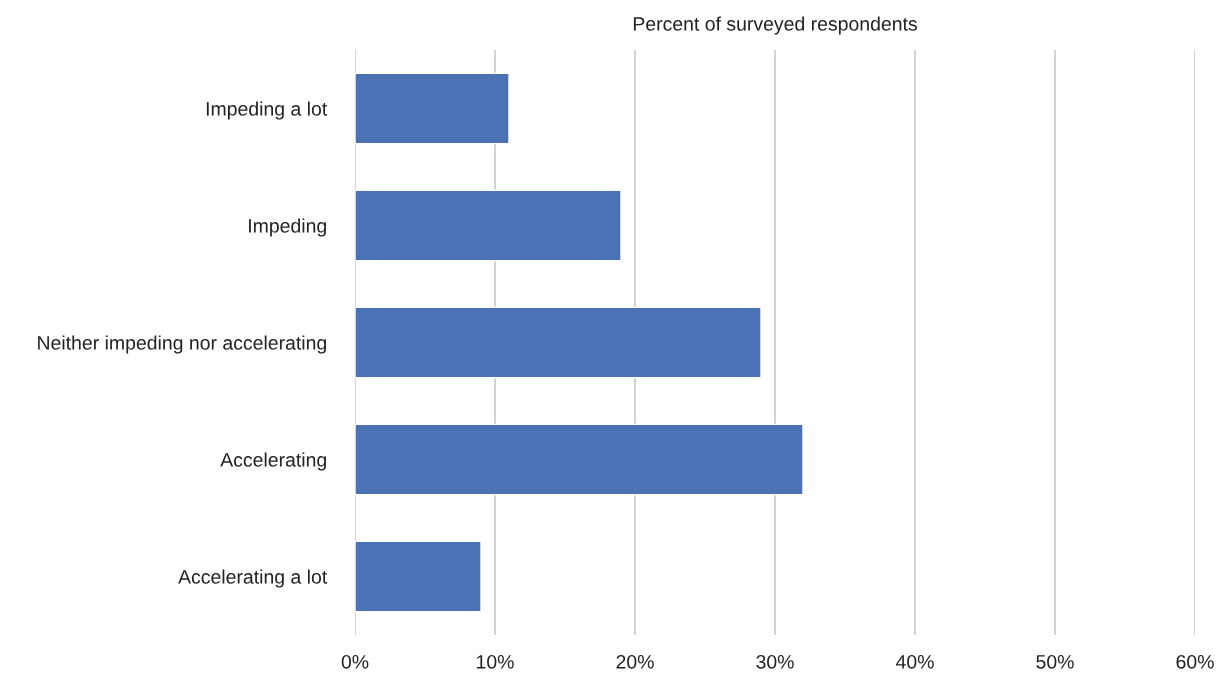 The image size is (1231, 679). What do you see at coordinates (914, 661) in the screenshot?
I see `x-tick-label: 40%` at bounding box center [914, 661].